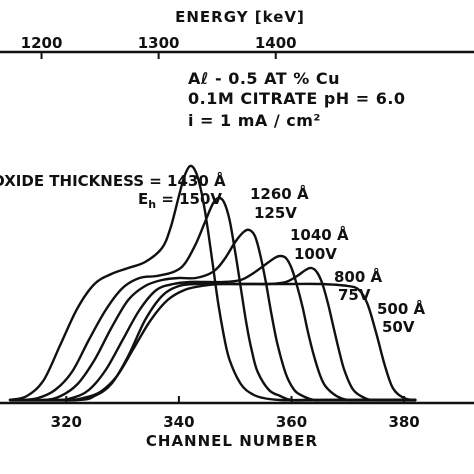  Describe the element at coordinates (159, 43) in the screenshot. I see `energy-tick-label-1300: 1300` at that location.